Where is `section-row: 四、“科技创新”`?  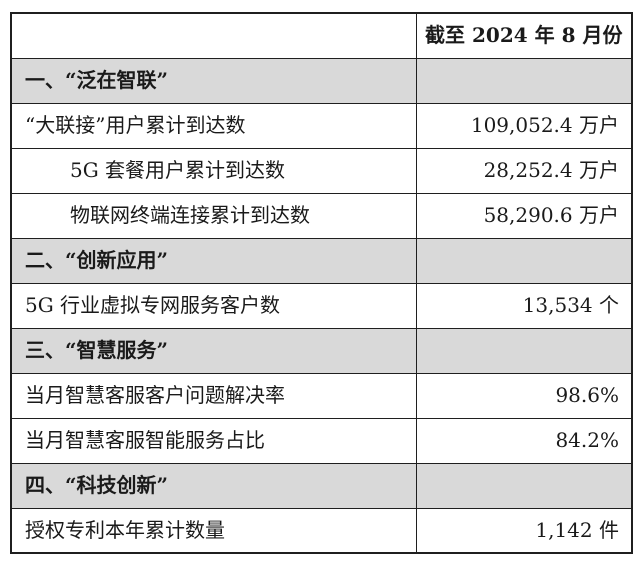
section-row: 四、“科技创新” is located at coordinates (321, 485).